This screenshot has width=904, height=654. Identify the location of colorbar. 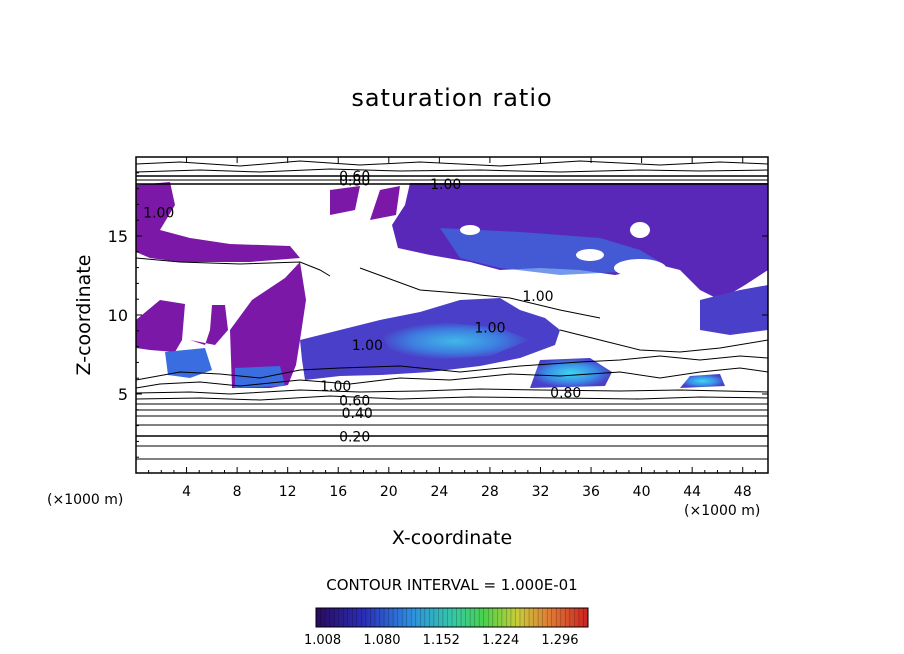
(452, 617).